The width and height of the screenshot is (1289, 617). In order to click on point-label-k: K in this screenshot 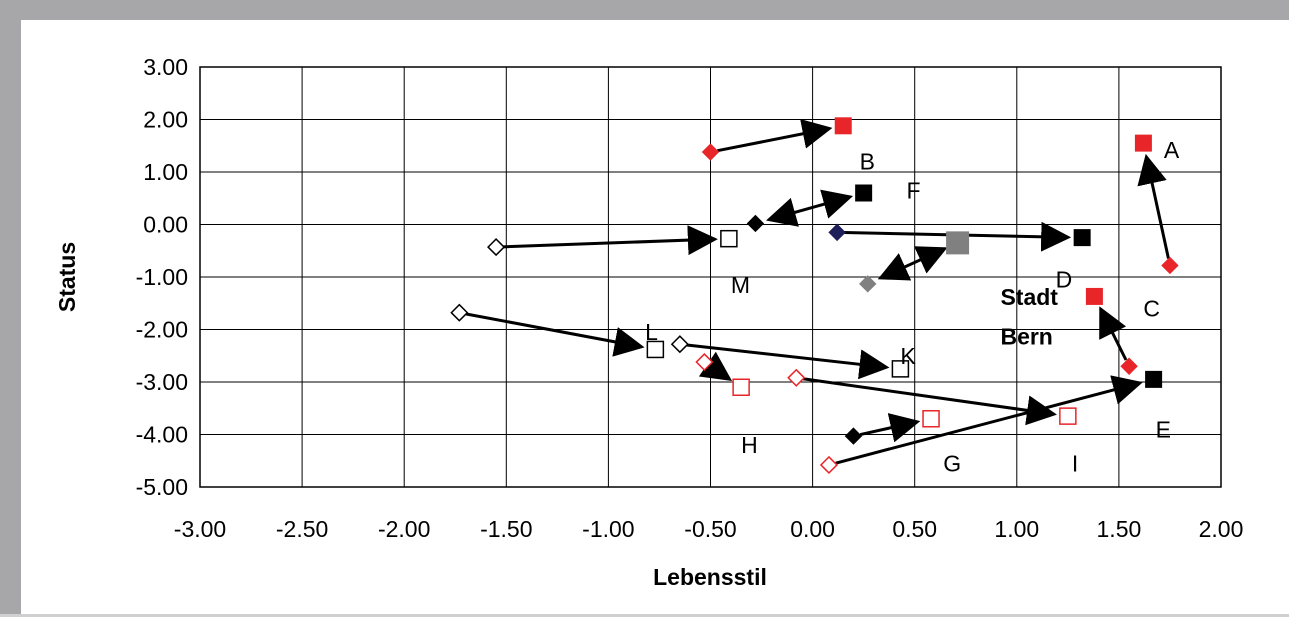, I will do `click(908, 356)`.